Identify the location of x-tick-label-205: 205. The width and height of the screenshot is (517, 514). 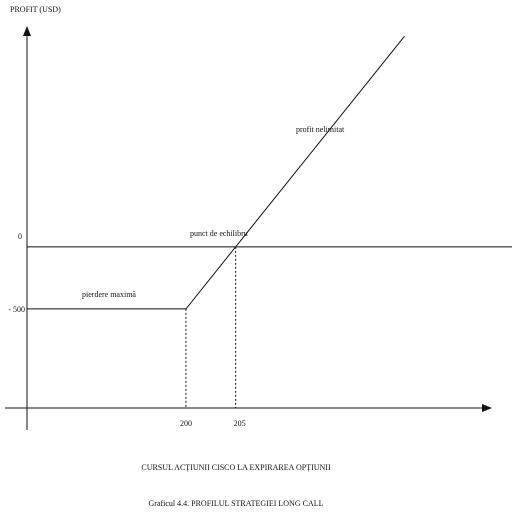
(240, 423).